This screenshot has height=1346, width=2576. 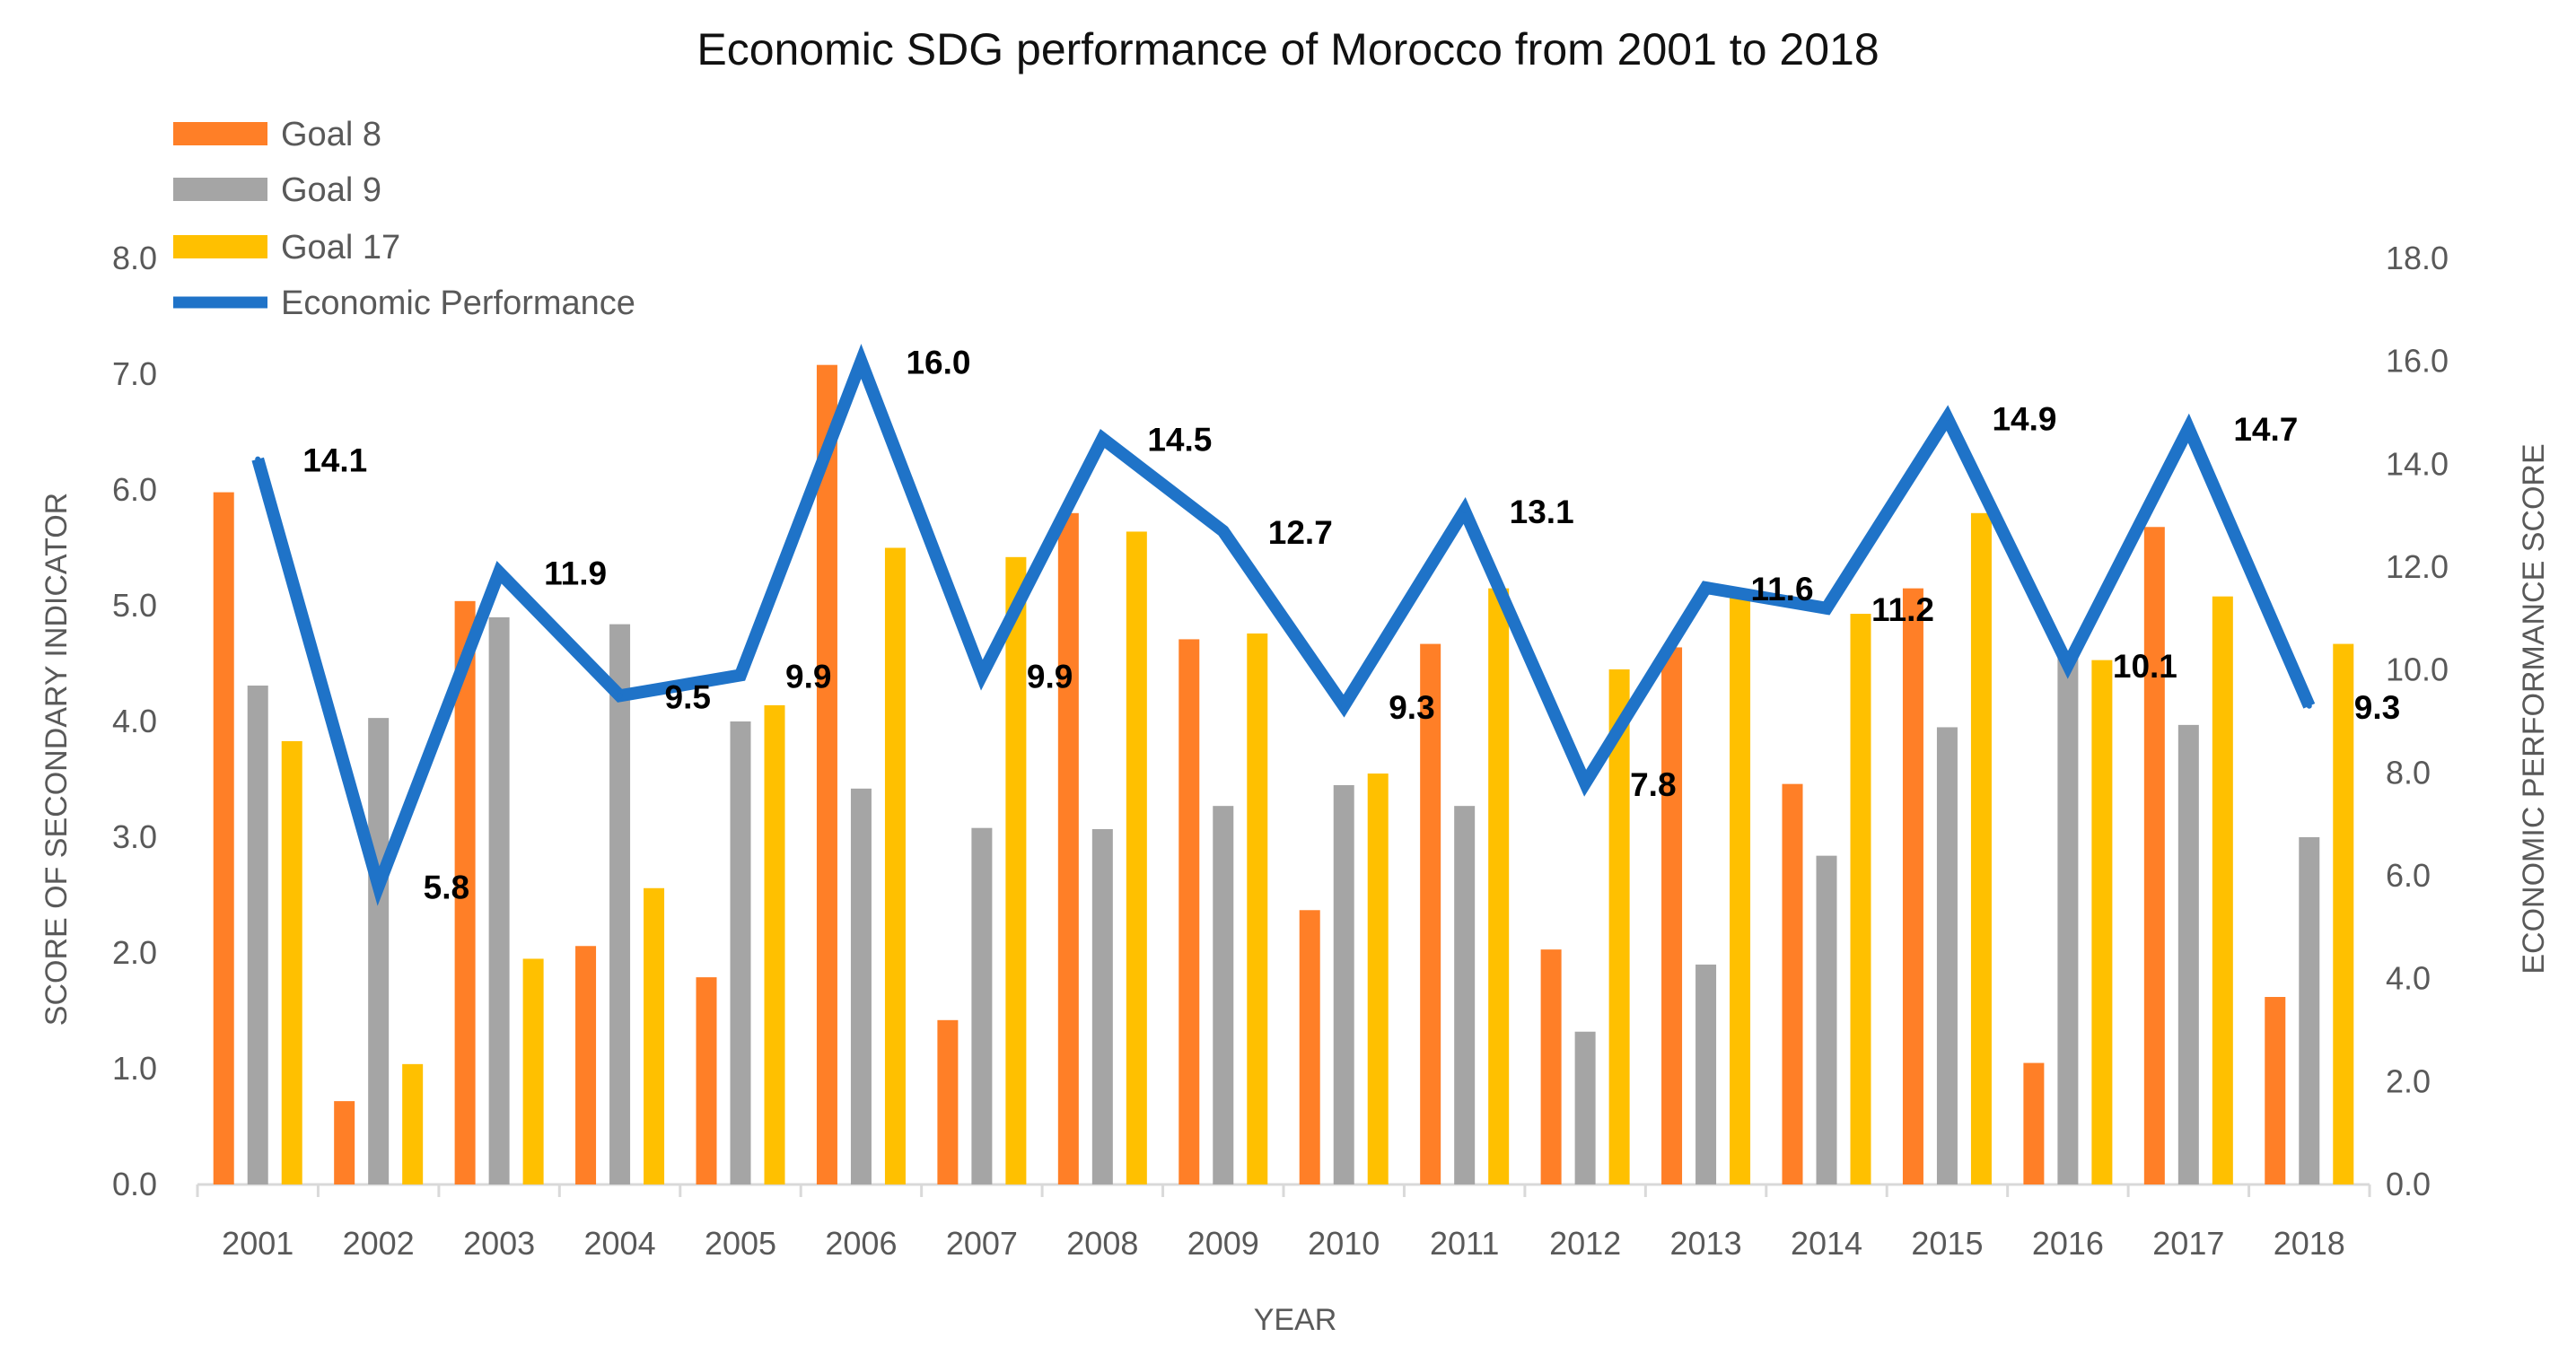 What do you see at coordinates (331, 134) in the screenshot?
I see `legend-label-goal-8: Goal 8` at bounding box center [331, 134].